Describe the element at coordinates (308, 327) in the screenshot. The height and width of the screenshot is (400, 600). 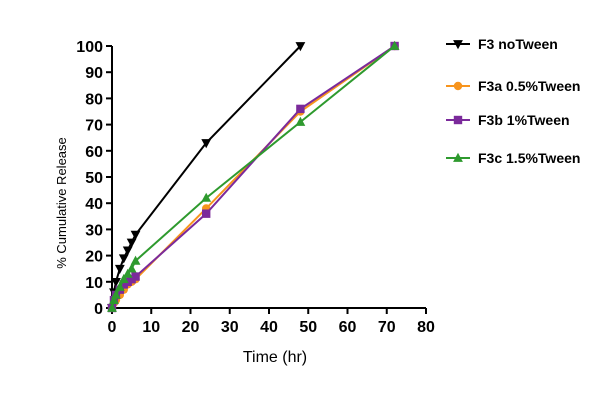
I see `x-tick-label: 50` at that location.